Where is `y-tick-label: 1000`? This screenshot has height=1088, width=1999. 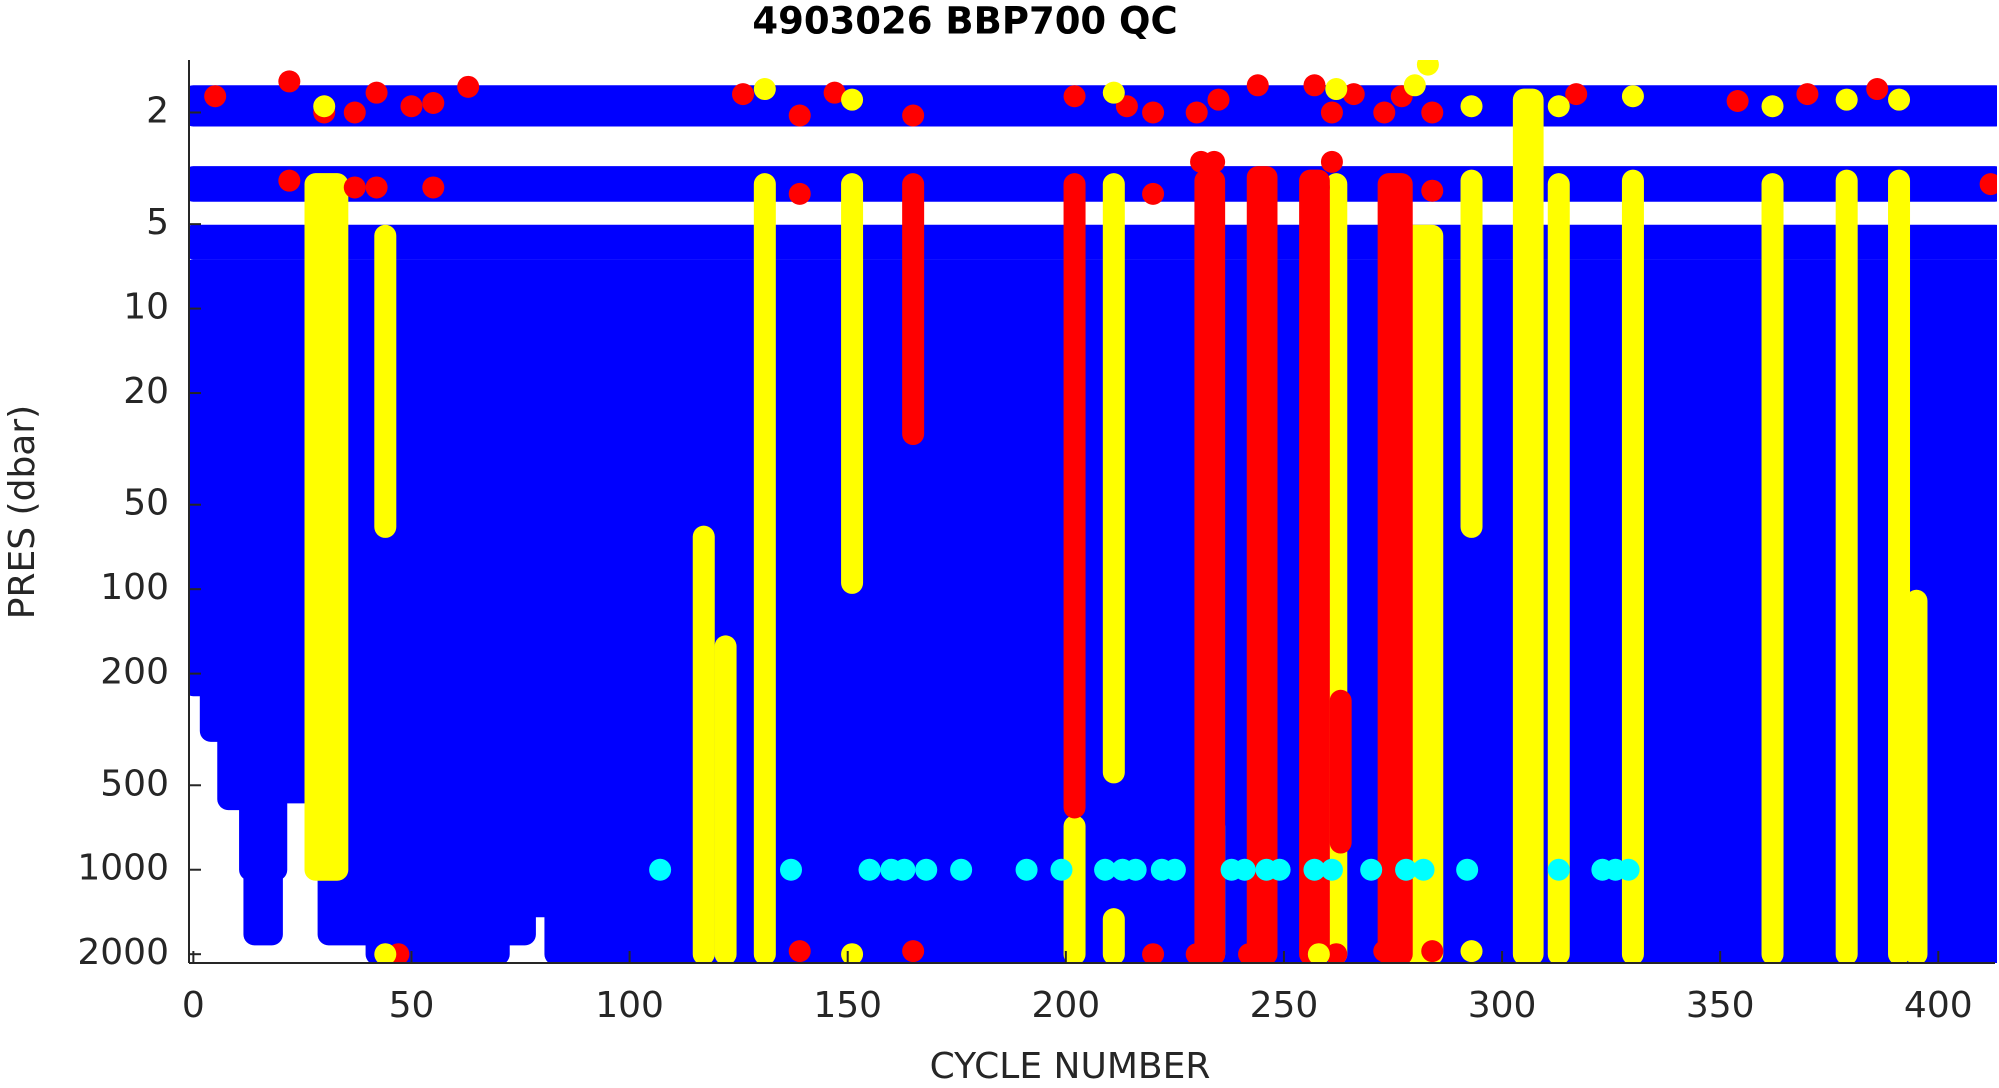 y-tick-label: 1000 is located at coordinates (123, 868).